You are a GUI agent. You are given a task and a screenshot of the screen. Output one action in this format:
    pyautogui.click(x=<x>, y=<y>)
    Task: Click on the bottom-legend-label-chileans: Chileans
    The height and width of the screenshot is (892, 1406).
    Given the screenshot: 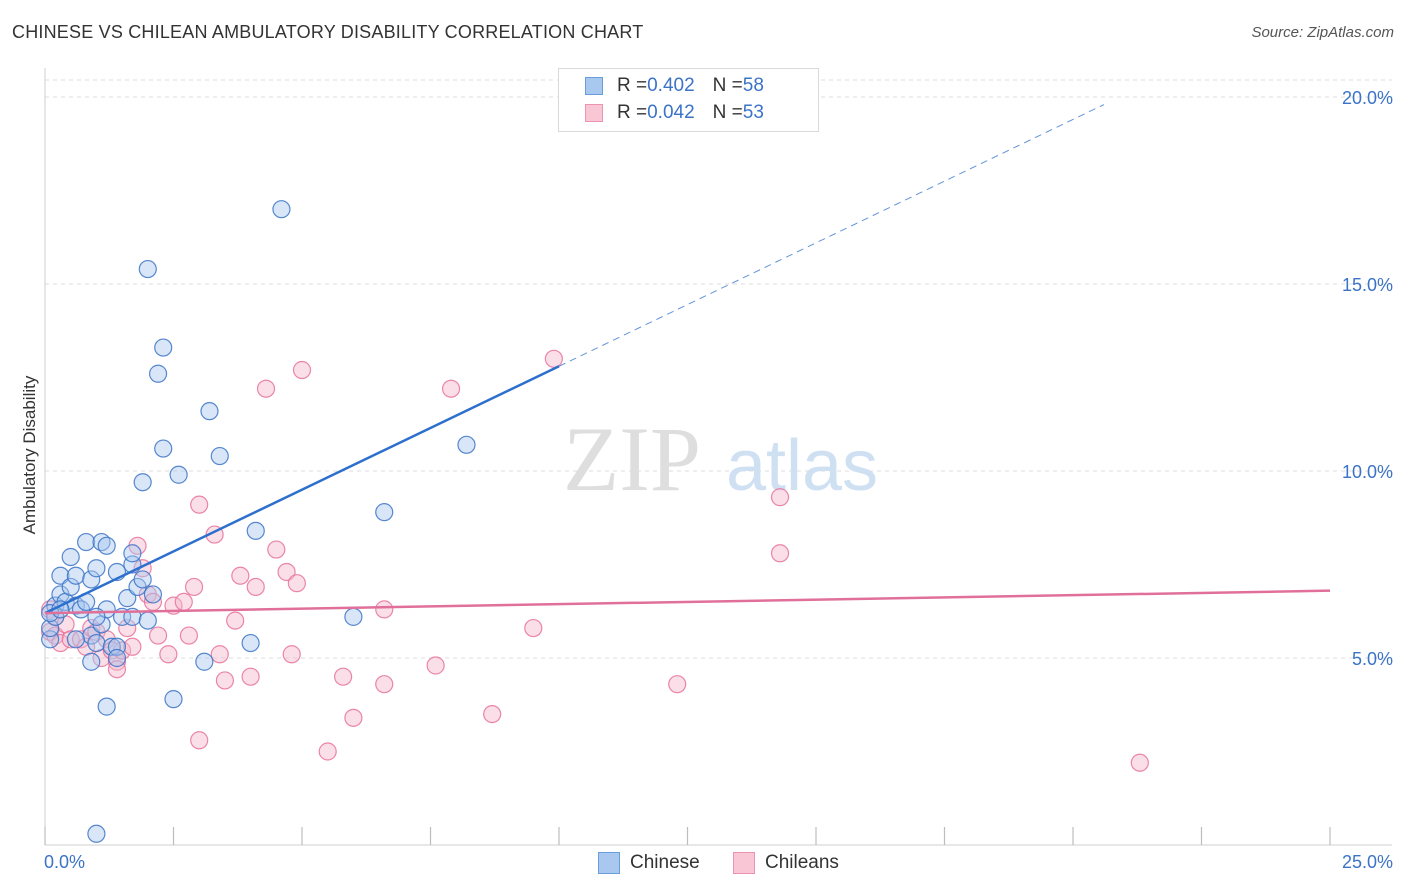 What is the action you would take?
    pyautogui.click(x=802, y=862)
    